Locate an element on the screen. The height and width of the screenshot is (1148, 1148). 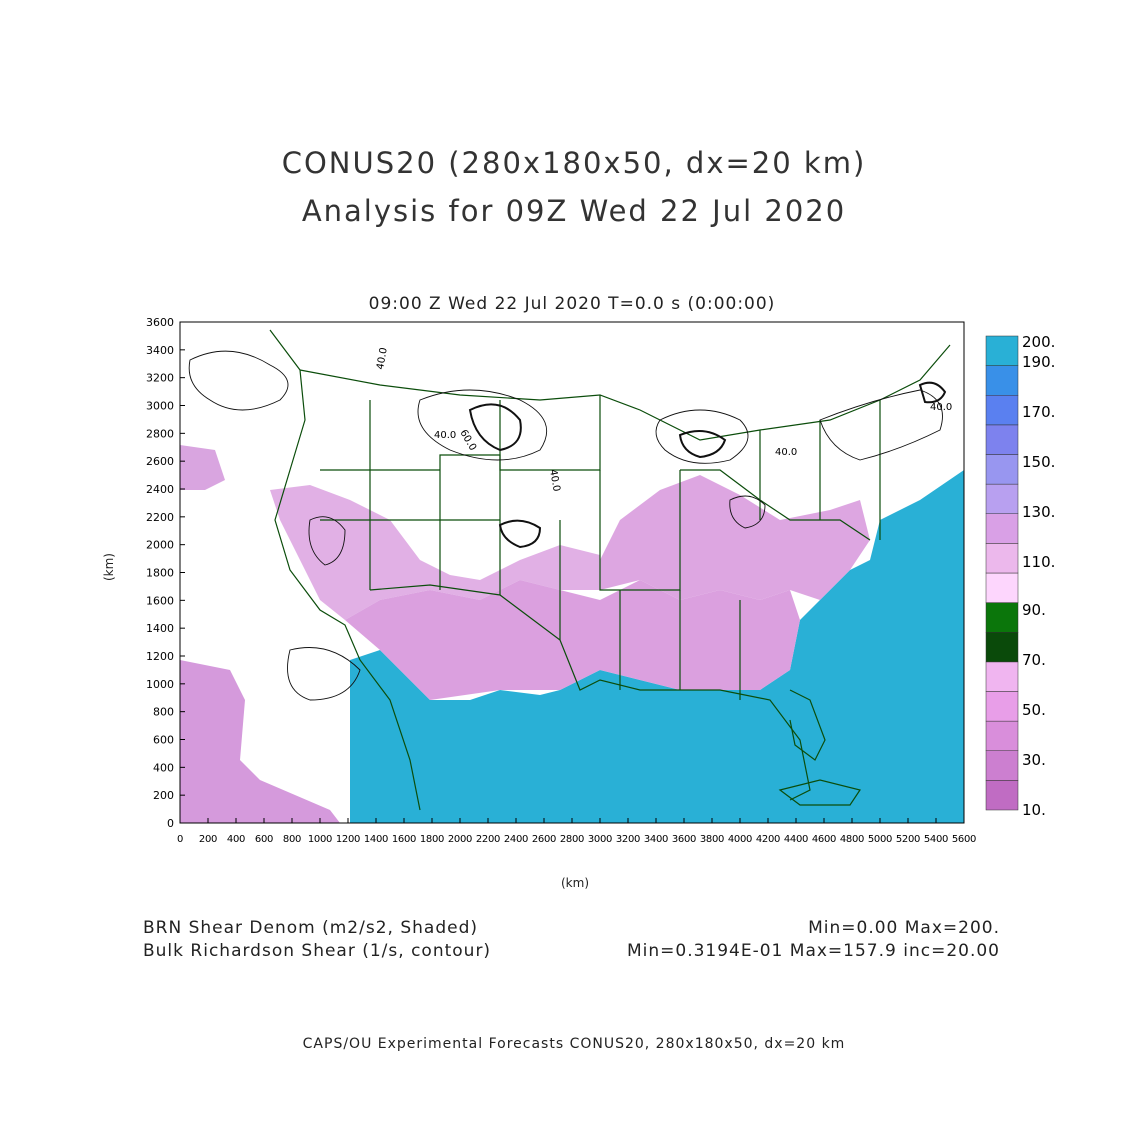
x-tick-label: 5600 is located at coordinates (964, 839).